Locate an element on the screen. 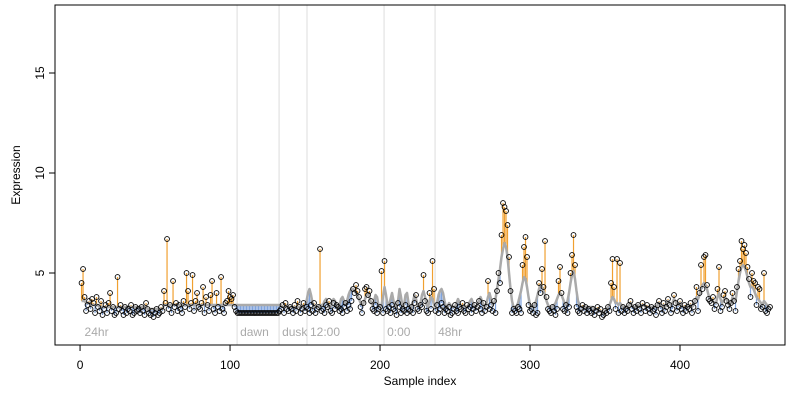 The image size is (800, 400). period-label: dusk is located at coordinates (295, 332).